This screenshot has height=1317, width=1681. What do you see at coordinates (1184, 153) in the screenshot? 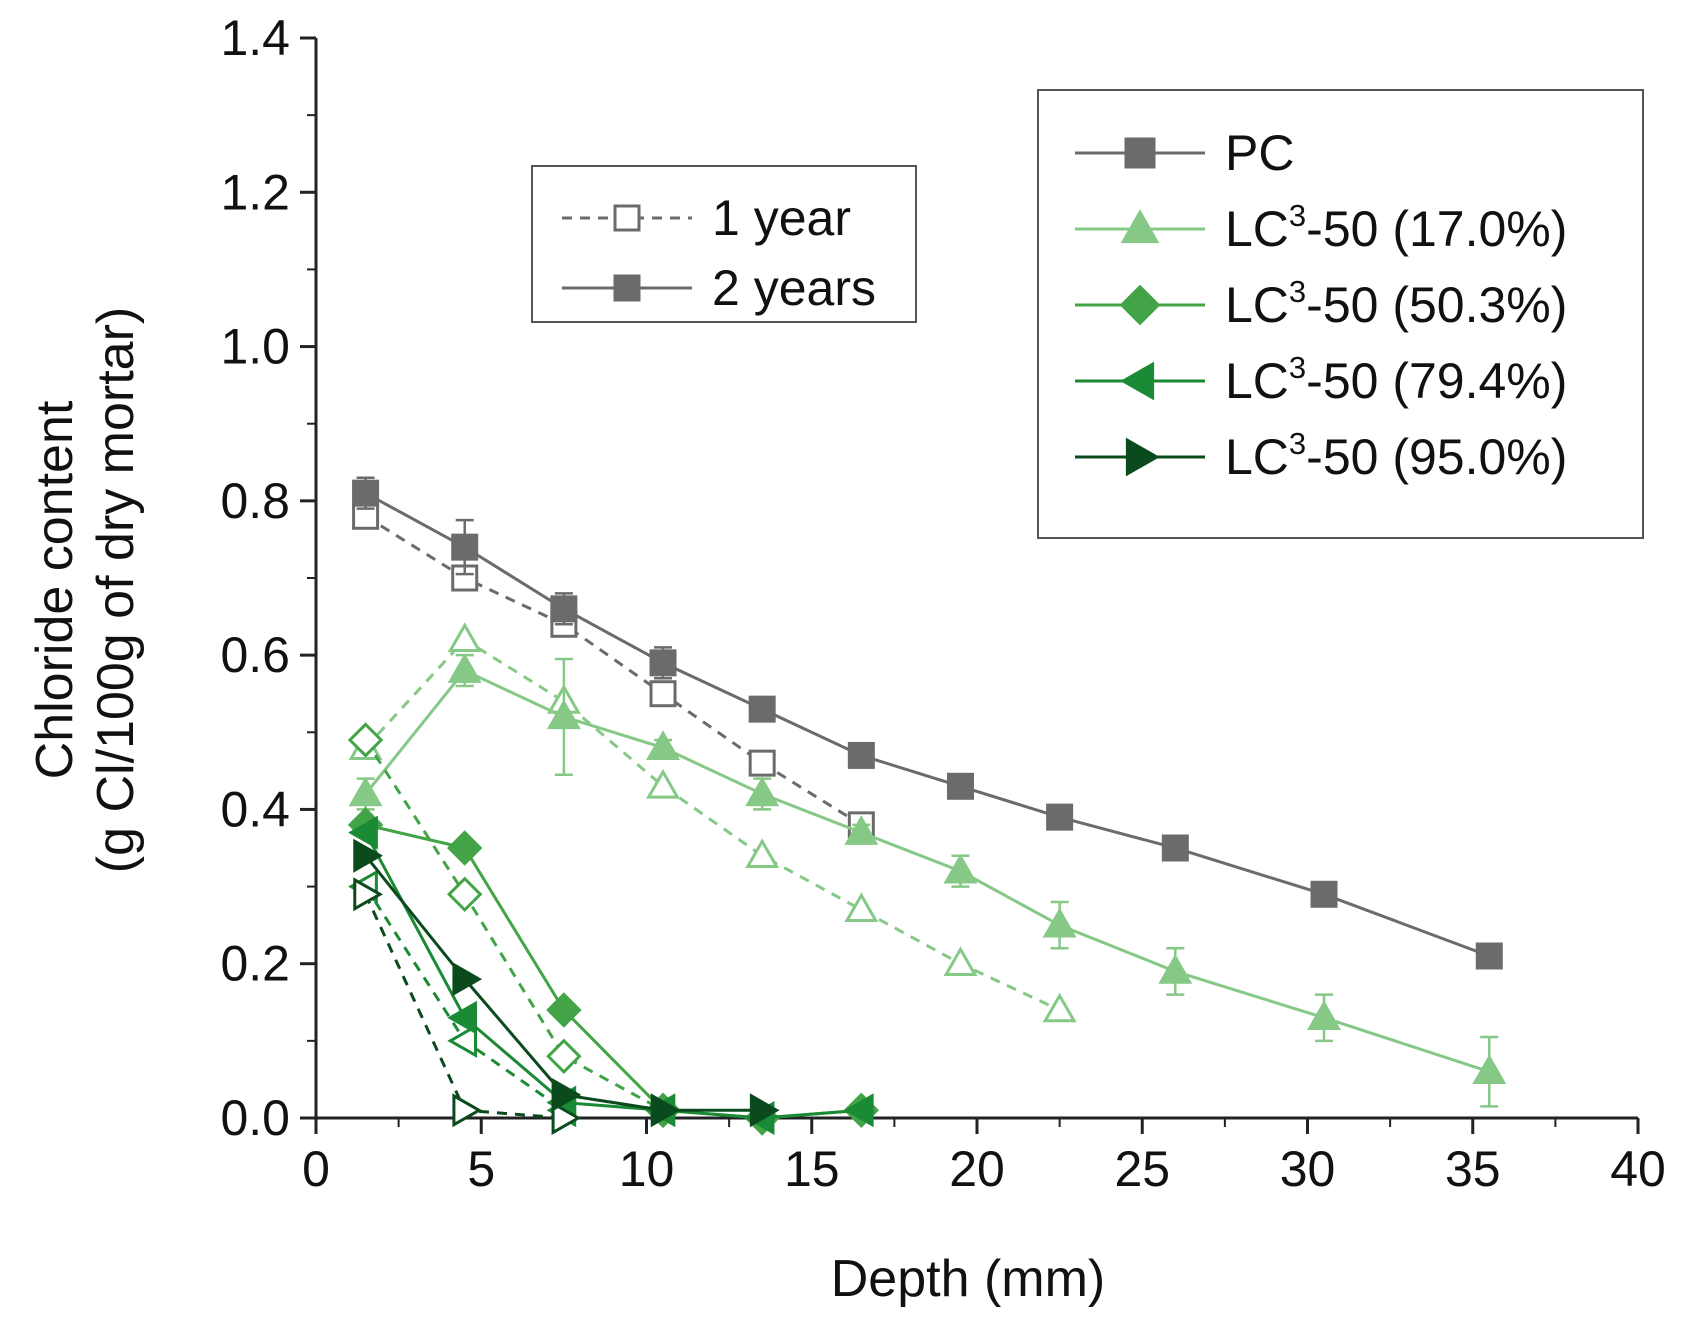
I see `legend-series-item: PC` at bounding box center [1184, 153].